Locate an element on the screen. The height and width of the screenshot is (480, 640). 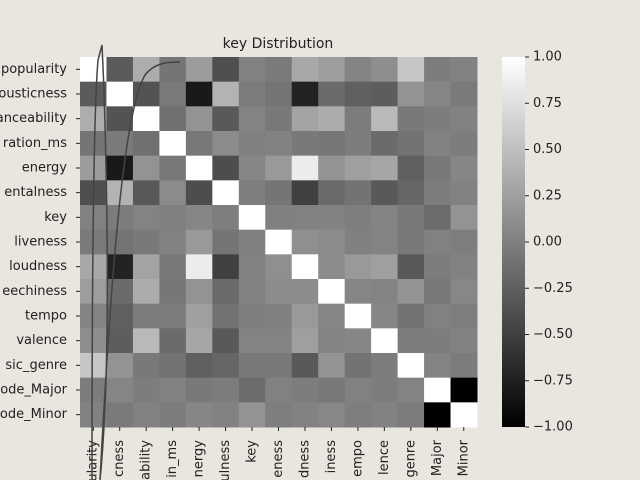
x-tick-label: Minor is located at coordinates (463, 457).